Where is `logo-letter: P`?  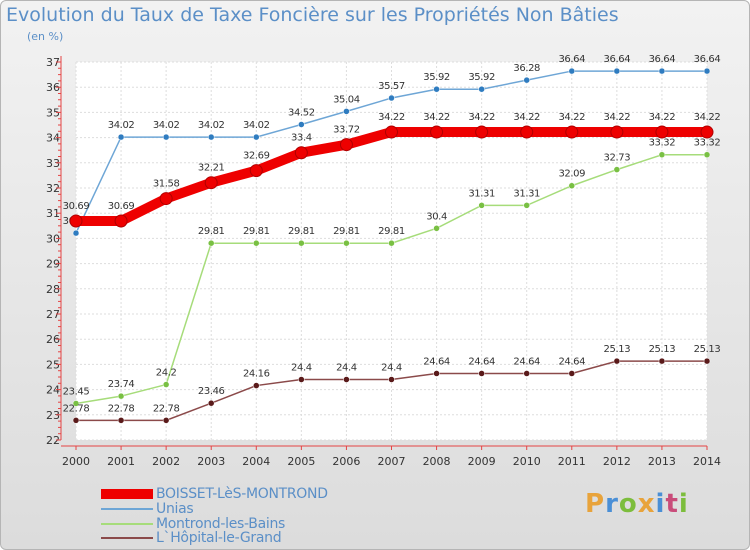
logo-letter: P is located at coordinates (595, 504).